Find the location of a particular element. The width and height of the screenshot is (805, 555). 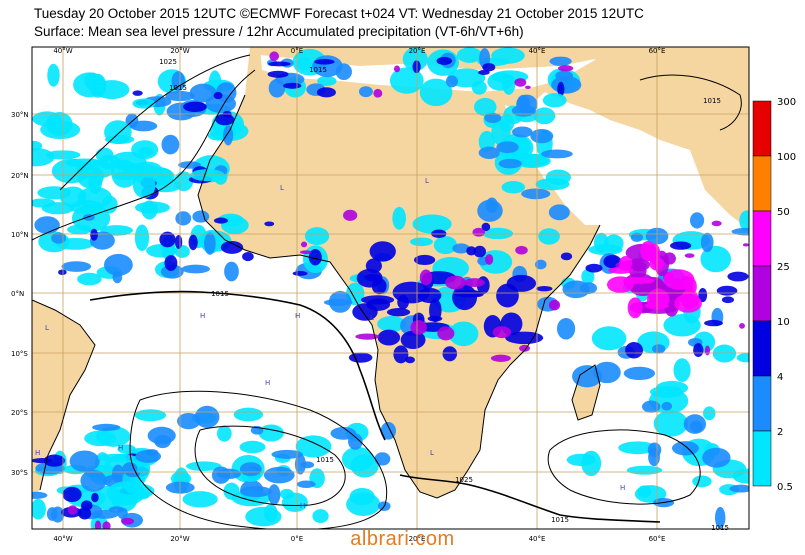

lon-label-bottom: 20°E is located at coordinates (417, 539).